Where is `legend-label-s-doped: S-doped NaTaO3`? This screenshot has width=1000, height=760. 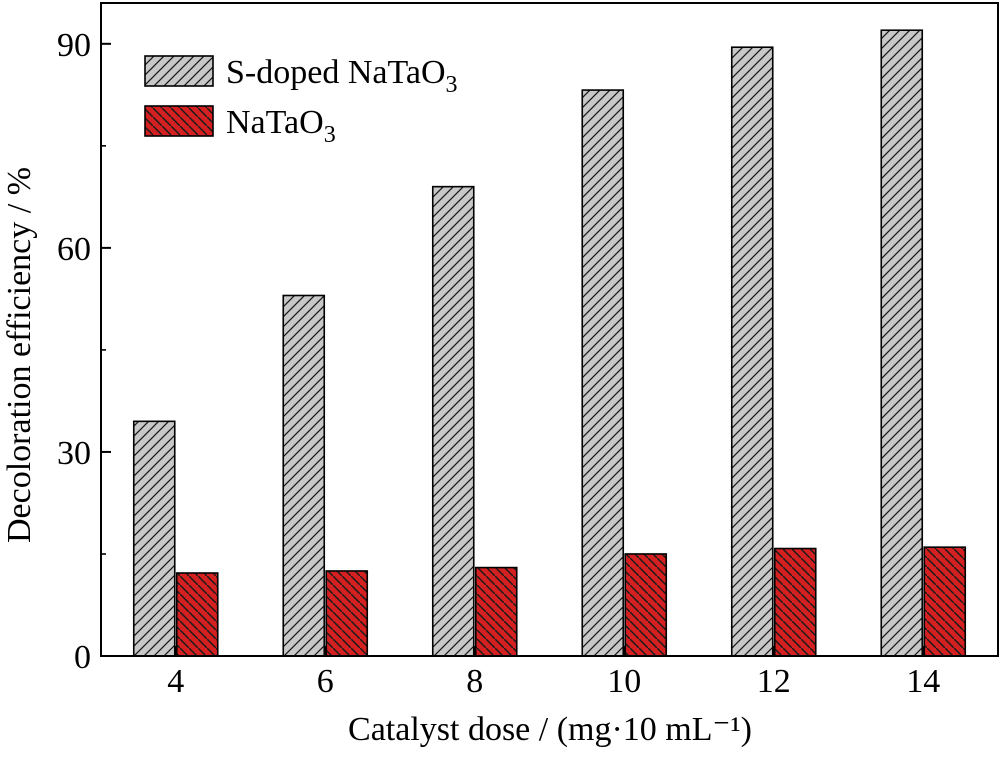
legend-label-s-doped: S-doped NaTaO3 is located at coordinates (342, 76).